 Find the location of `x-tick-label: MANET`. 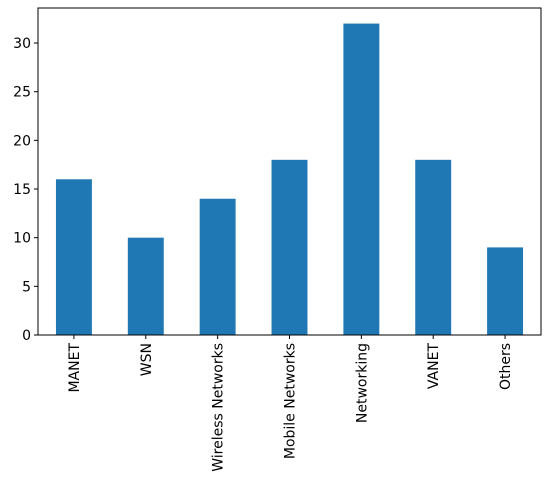

x-tick-label: MANET is located at coordinates (75, 368).